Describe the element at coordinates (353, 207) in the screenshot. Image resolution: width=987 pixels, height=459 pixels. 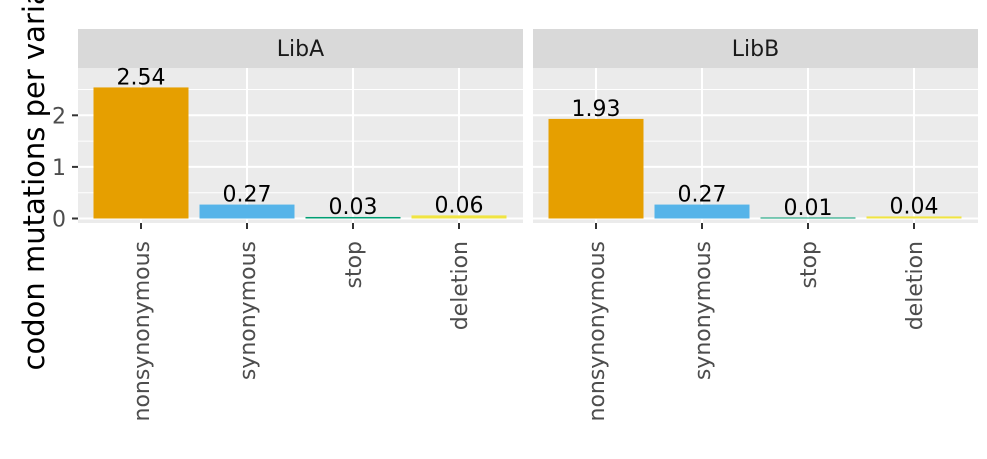
I see `data-label: 0.03` at that location.